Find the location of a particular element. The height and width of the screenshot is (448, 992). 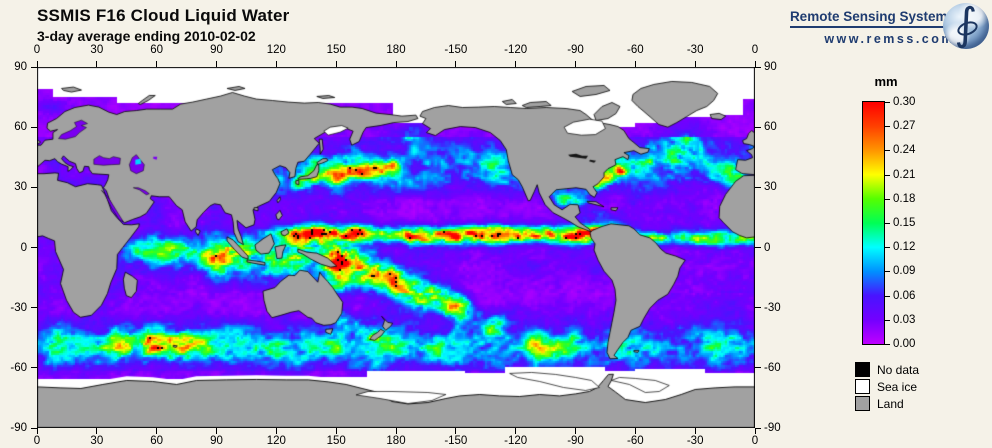

lon-tick-label: 120 is located at coordinates (276, 441).